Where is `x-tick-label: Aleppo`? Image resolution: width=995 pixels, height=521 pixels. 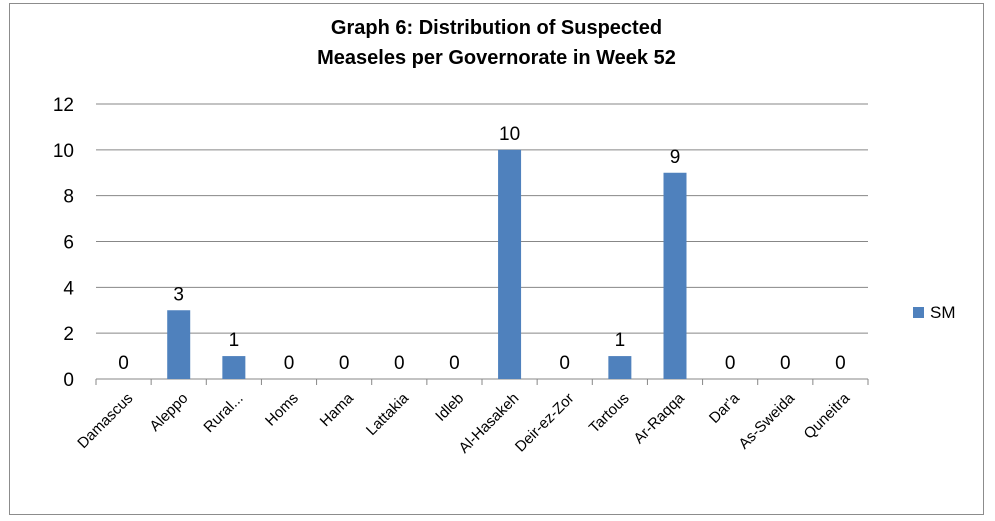 x-tick-label: Aleppo is located at coordinates (168, 412).